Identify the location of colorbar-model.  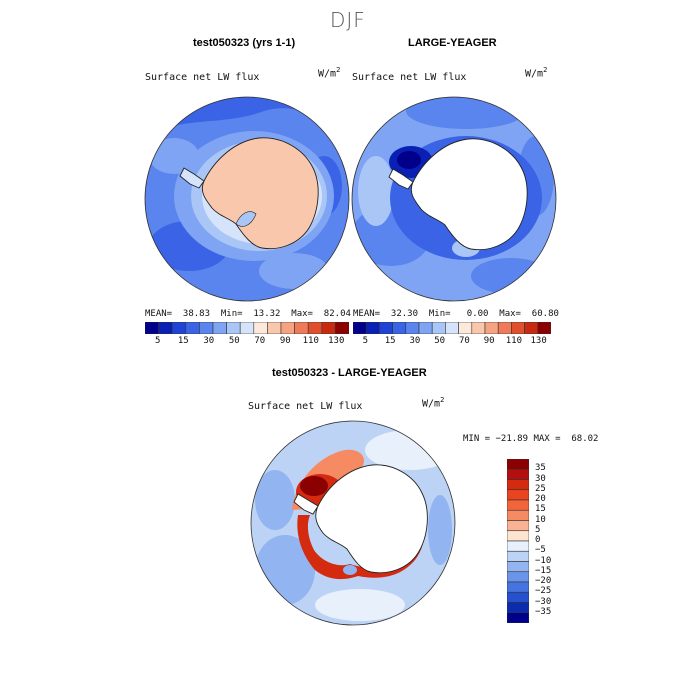
(247, 328).